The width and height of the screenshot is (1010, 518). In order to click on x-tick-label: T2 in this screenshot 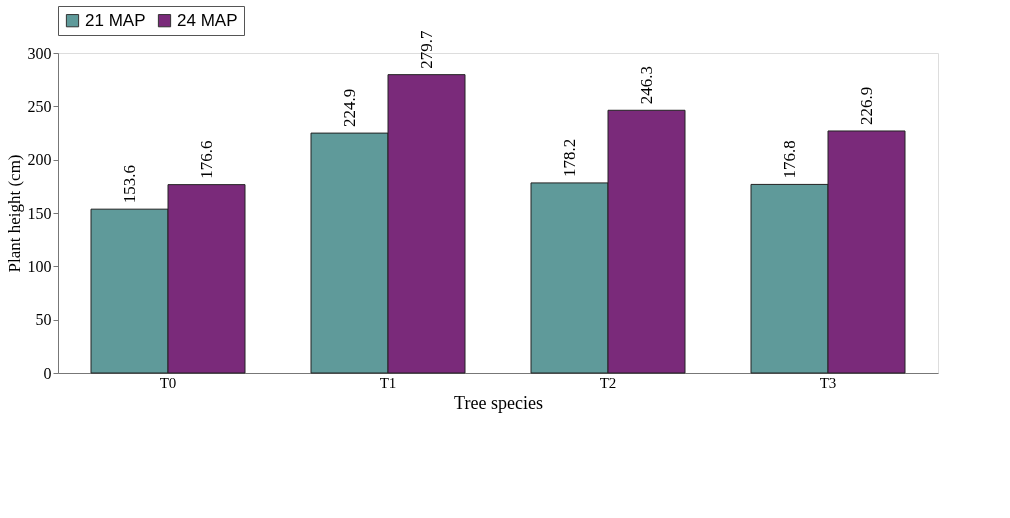, I will do `click(608, 382)`.